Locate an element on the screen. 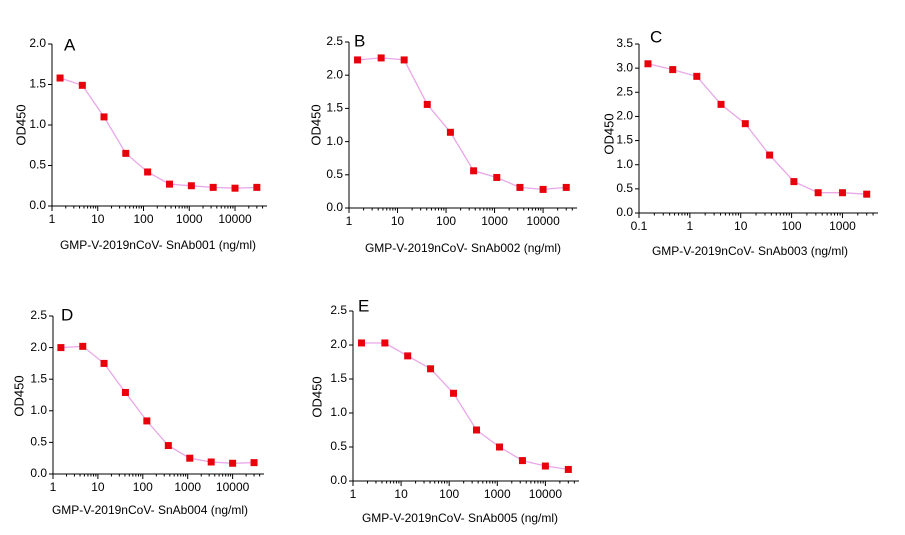  panel-letter: D is located at coordinates (67, 314).